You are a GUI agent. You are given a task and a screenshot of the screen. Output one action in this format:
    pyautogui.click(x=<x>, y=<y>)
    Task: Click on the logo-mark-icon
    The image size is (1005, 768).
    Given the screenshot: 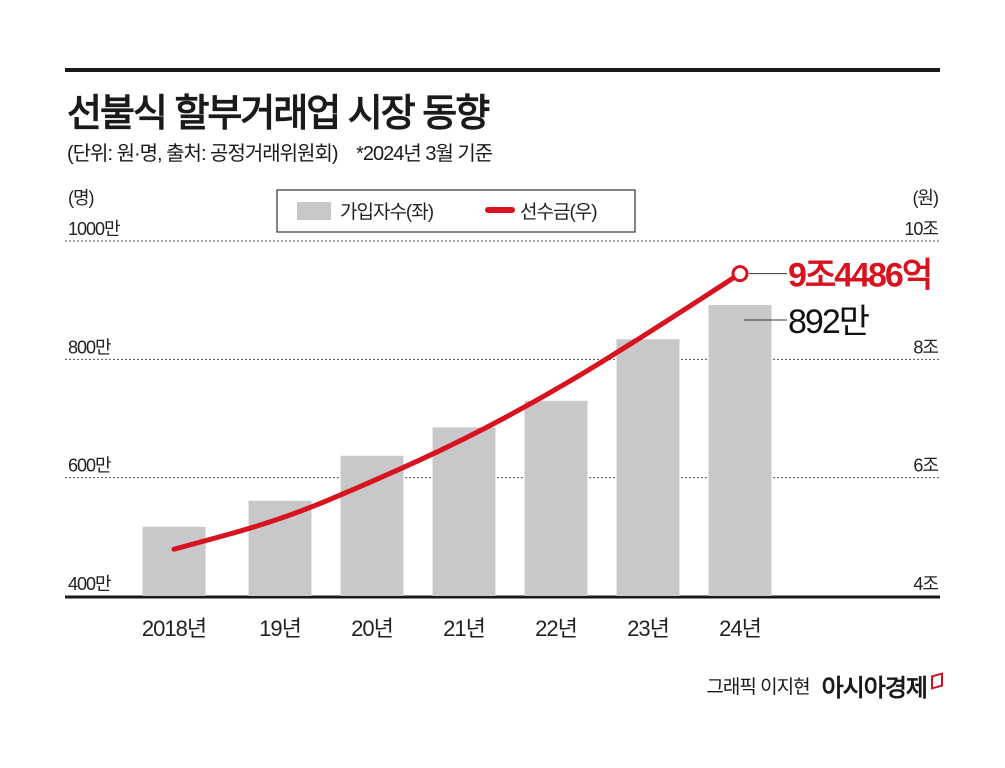 What is the action you would take?
    pyautogui.click(x=937, y=680)
    